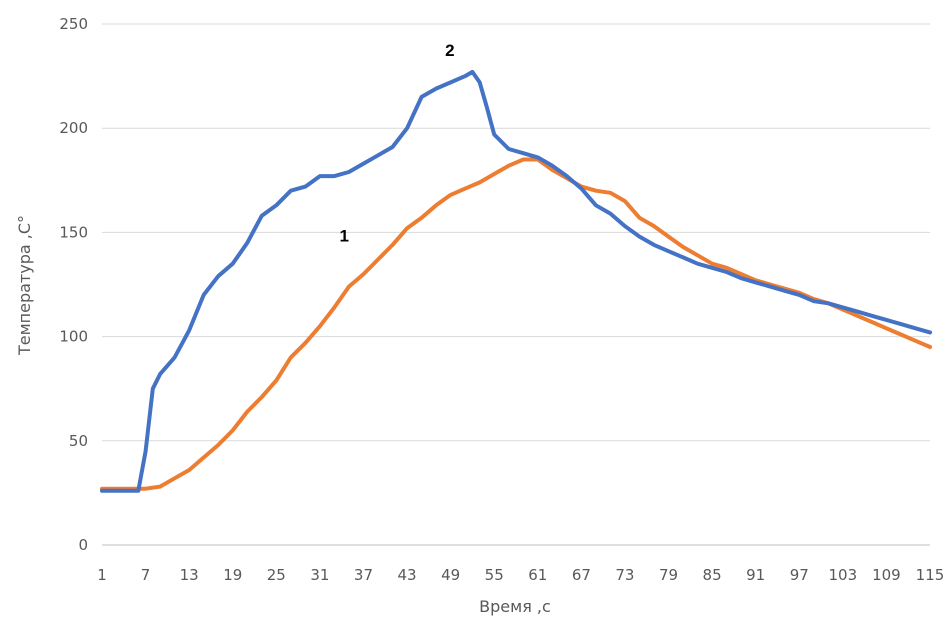 This screenshot has width=944, height=625. Describe the element at coordinates (581, 575) in the screenshot. I see `x-tick-label: 67` at that location.